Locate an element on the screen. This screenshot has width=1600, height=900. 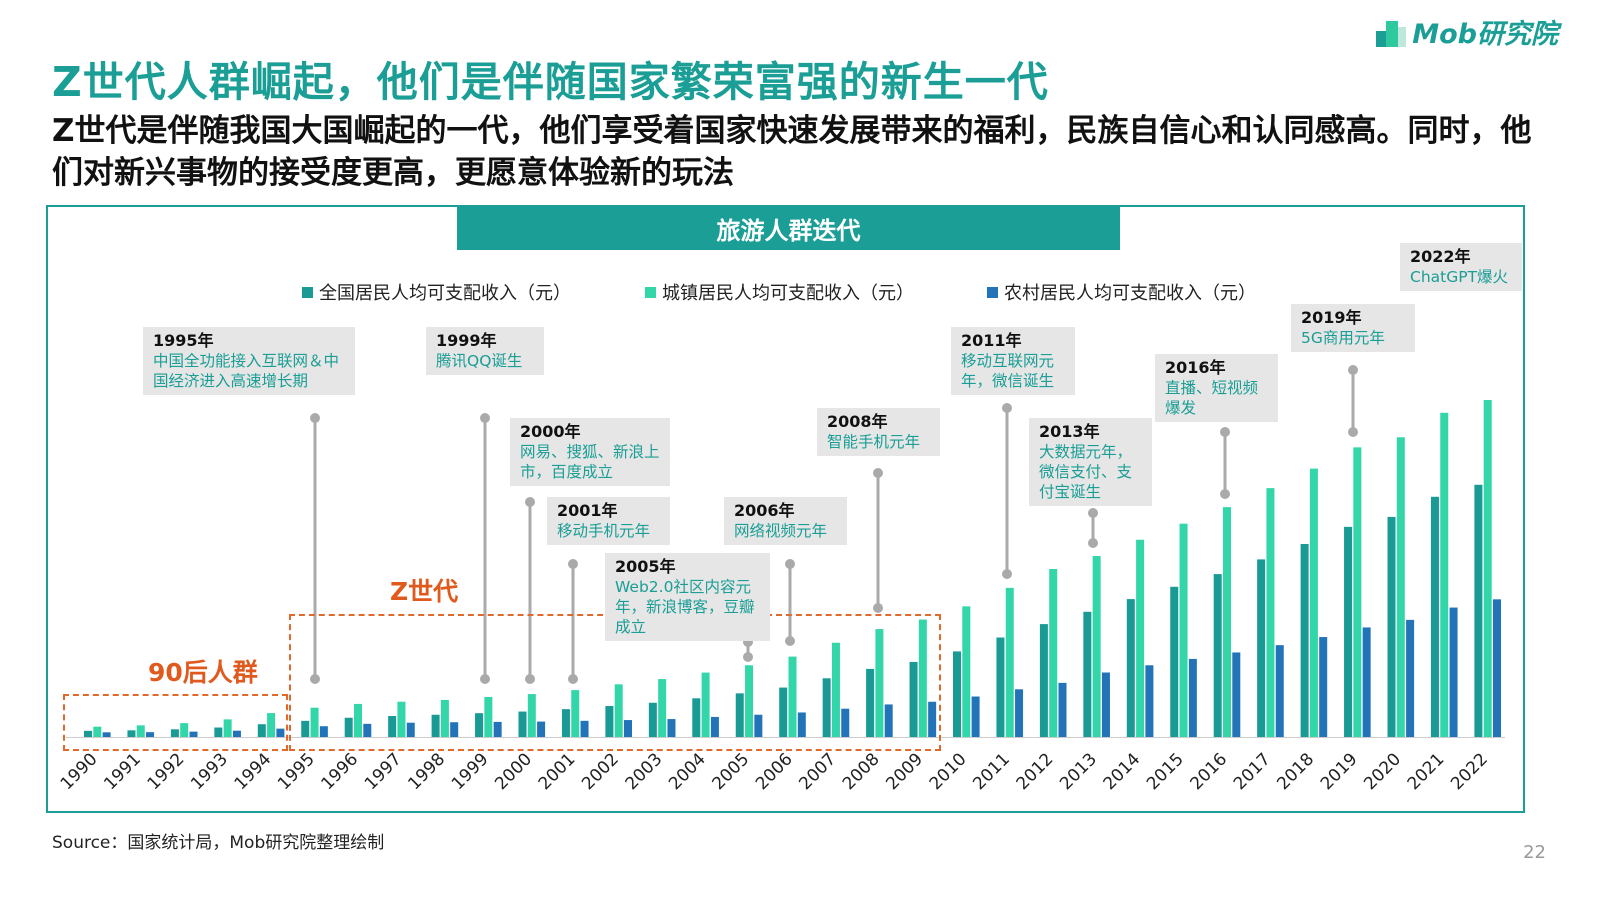
source-note: Source：国家统计局，Mob研究院整理绘制 is located at coordinates (218, 843).